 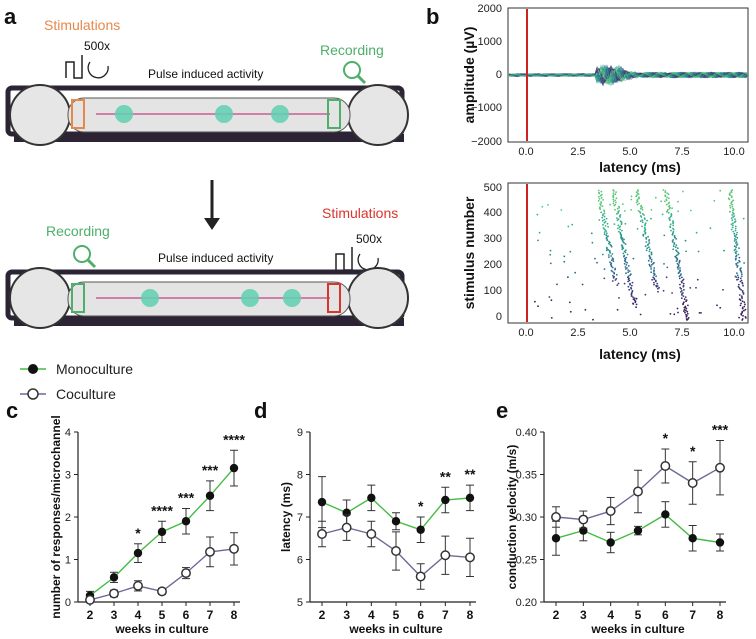 I want to click on amplitude-y-ticks: 2000 1000 0 −1000 −2000, so click(x=486, y=75).